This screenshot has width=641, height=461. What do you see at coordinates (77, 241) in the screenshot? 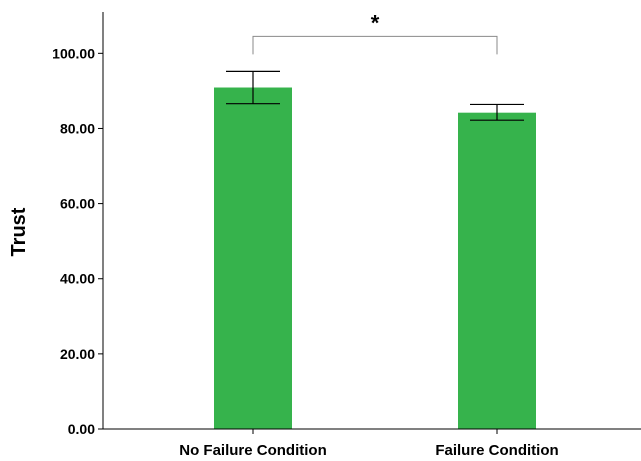
I see `y-ticks: 0.00 20.00 40.00 60.00 80.00 100.00` at bounding box center [77, 241].